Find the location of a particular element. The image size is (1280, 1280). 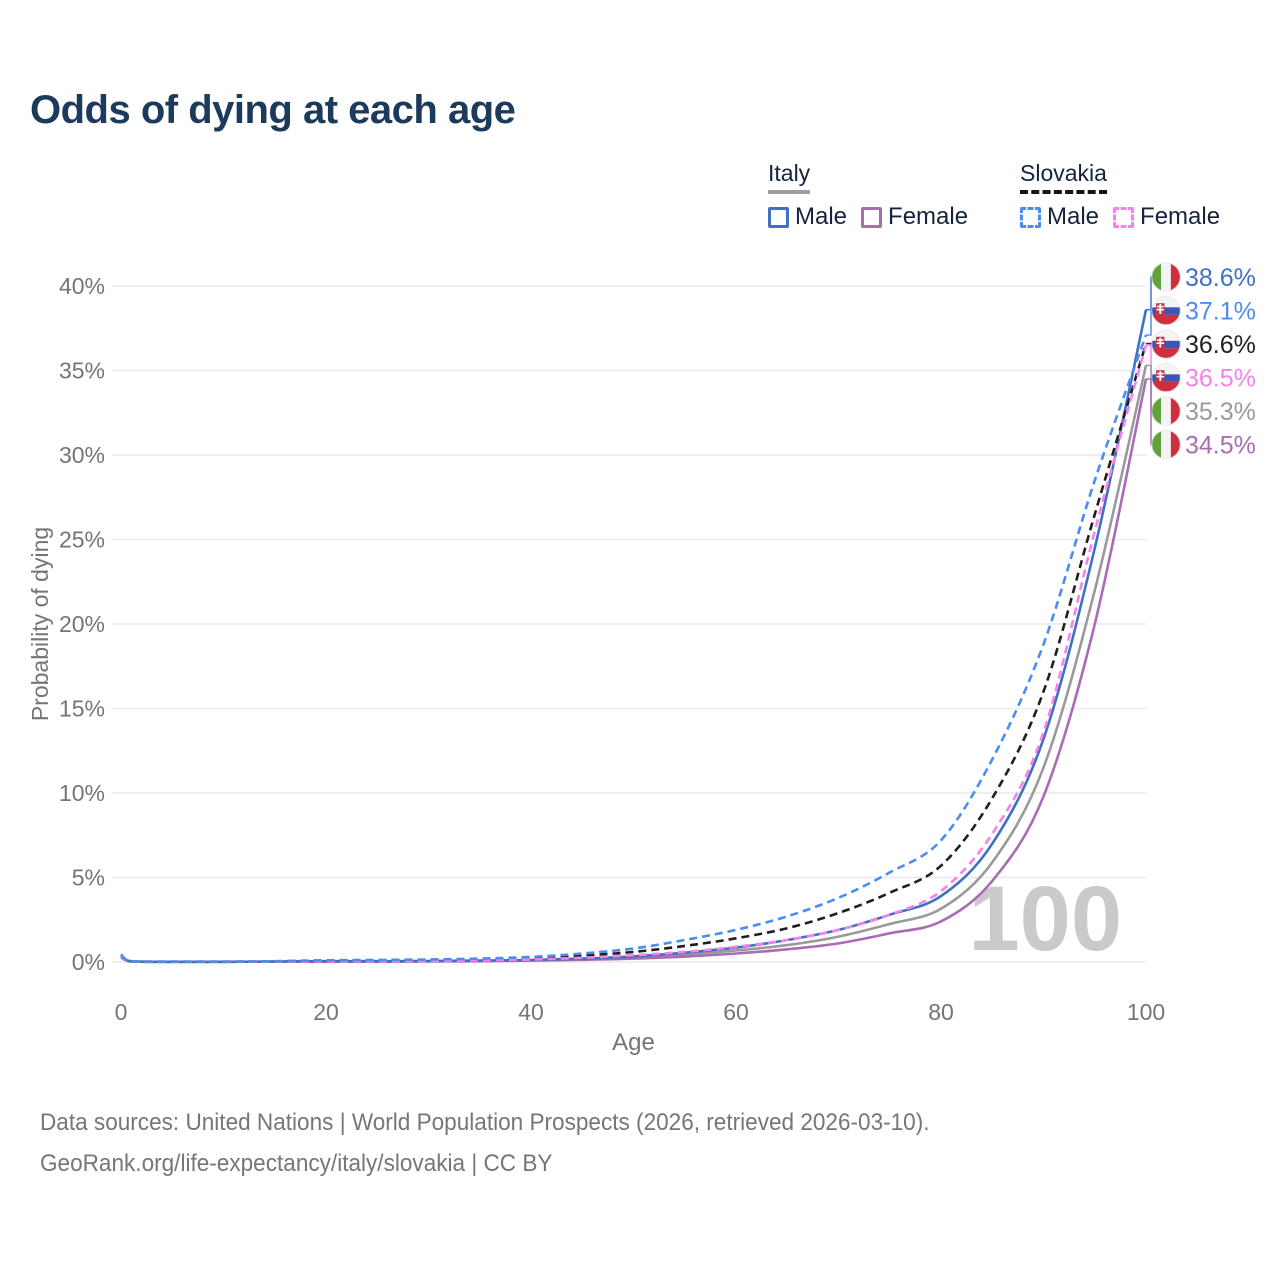

legend-item-italy-male: Male is located at coordinates (807, 217).